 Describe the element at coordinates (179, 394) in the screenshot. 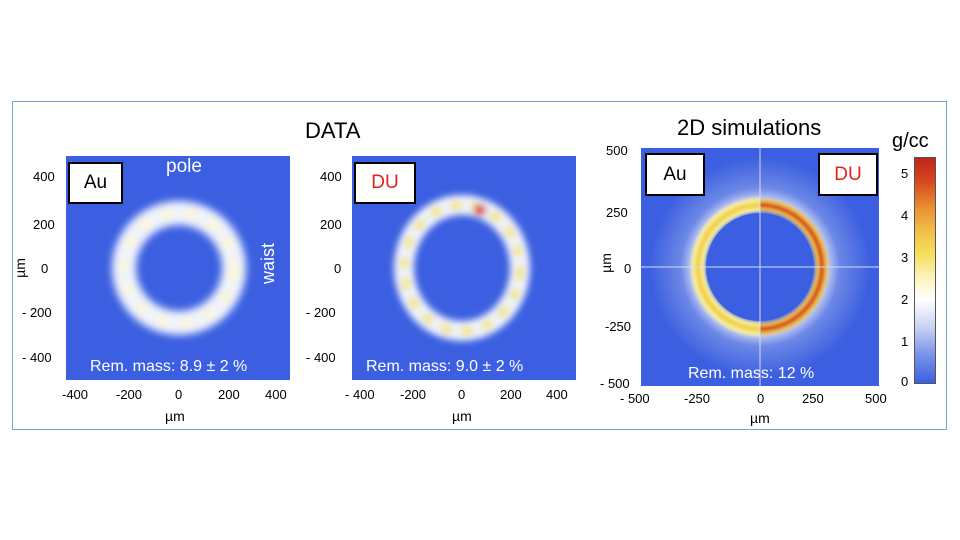

I see `p1-xtick-0: 0` at that location.